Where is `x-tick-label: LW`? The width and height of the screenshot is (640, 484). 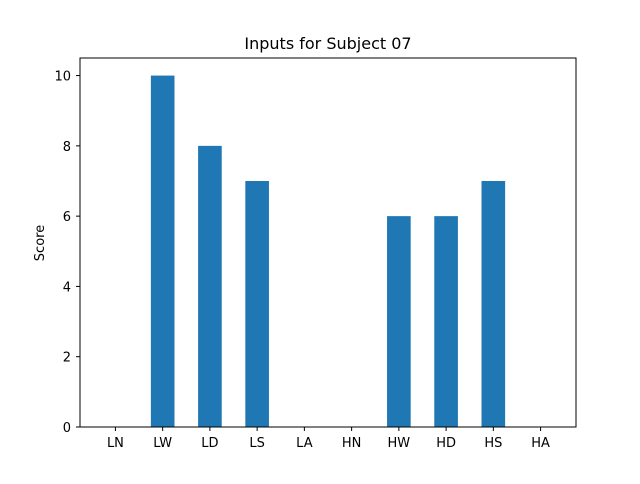
x-tick-label: LW is located at coordinates (162, 443).